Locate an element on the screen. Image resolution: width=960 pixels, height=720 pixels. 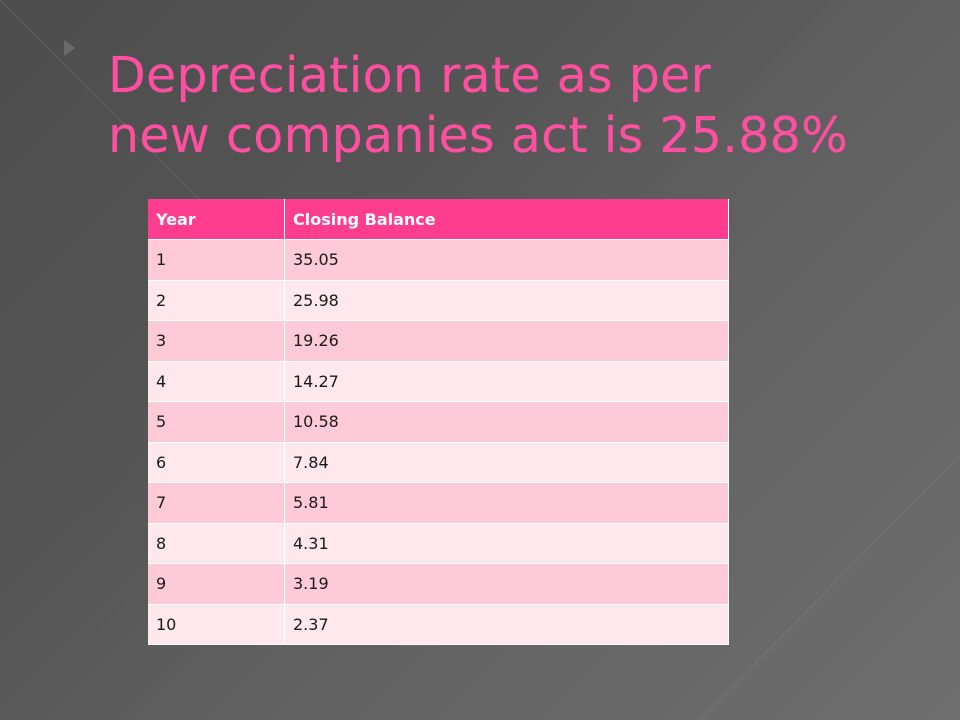
cell-year: 7 is located at coordinates (216, 503).